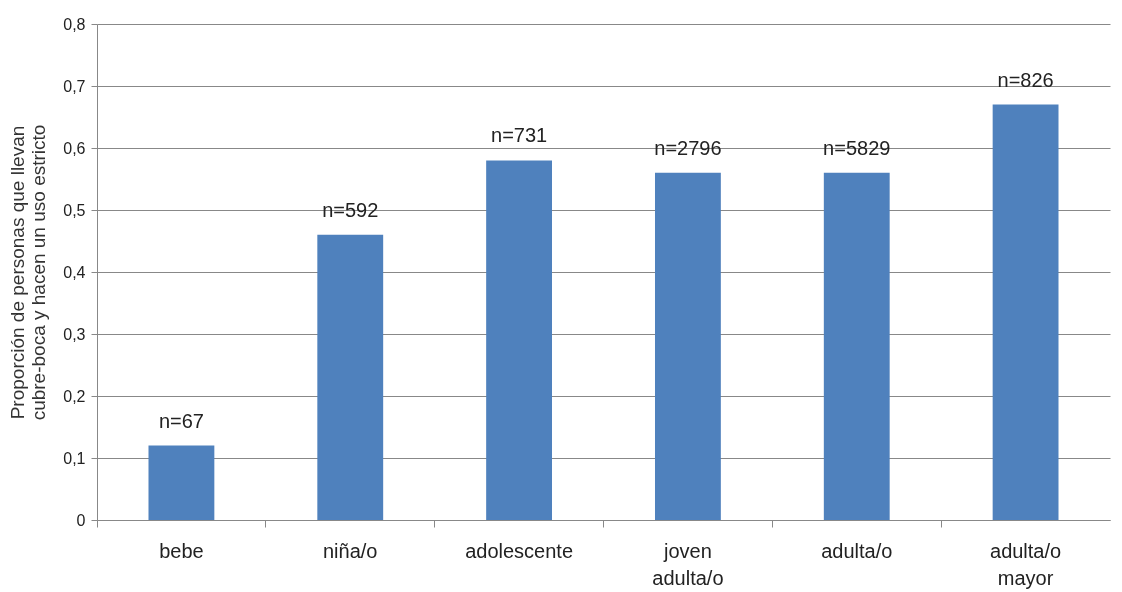 The height and width of the screenshot is (592, 1122). Describe the element at coordinates (519, 135) in the screenshot. I see `annotation: n=731` at that location.